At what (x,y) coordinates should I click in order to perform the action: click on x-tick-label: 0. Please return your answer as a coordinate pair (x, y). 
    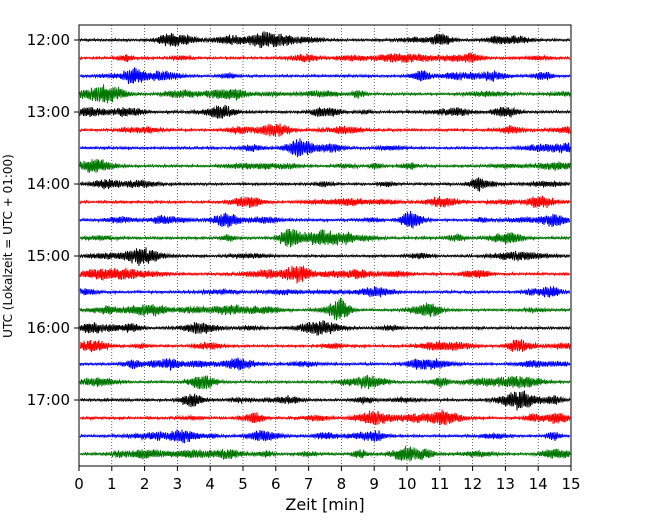
    Looking at the image, I should click on (79, 484).